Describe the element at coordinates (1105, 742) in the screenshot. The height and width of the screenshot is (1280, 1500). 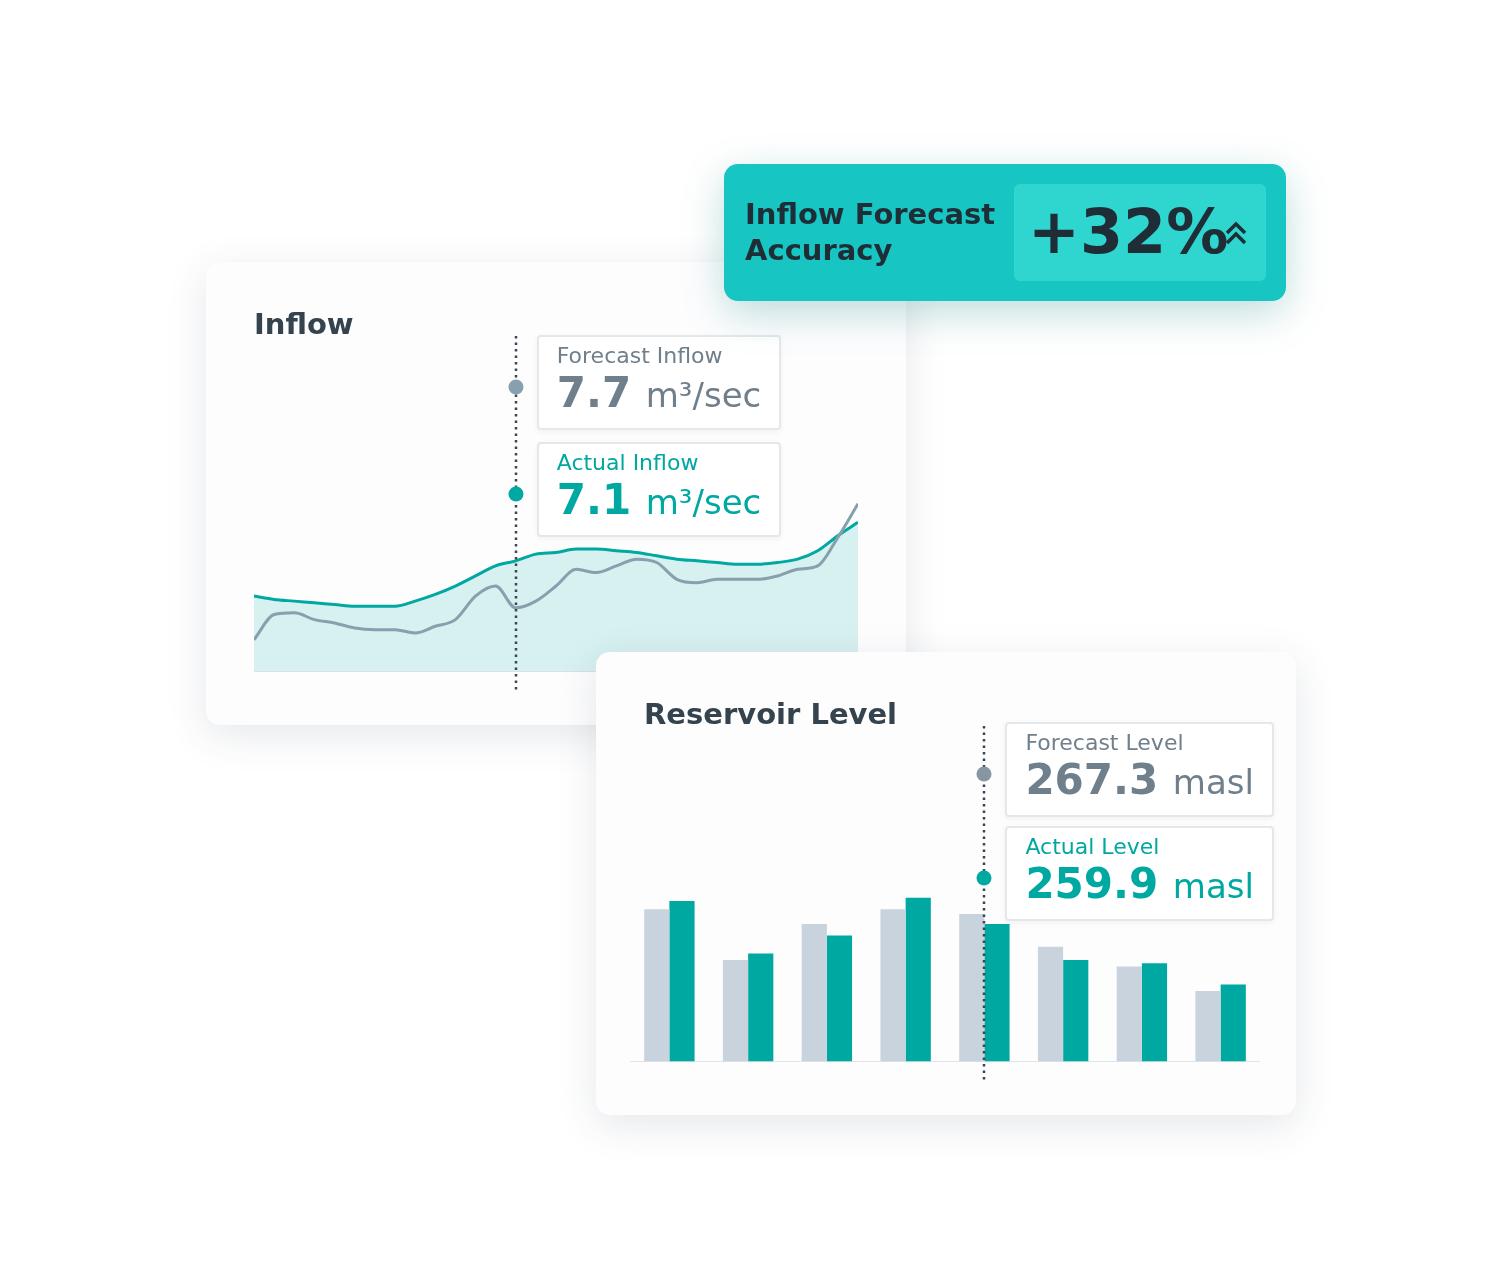
I see `text: Forecast Level` at that location.